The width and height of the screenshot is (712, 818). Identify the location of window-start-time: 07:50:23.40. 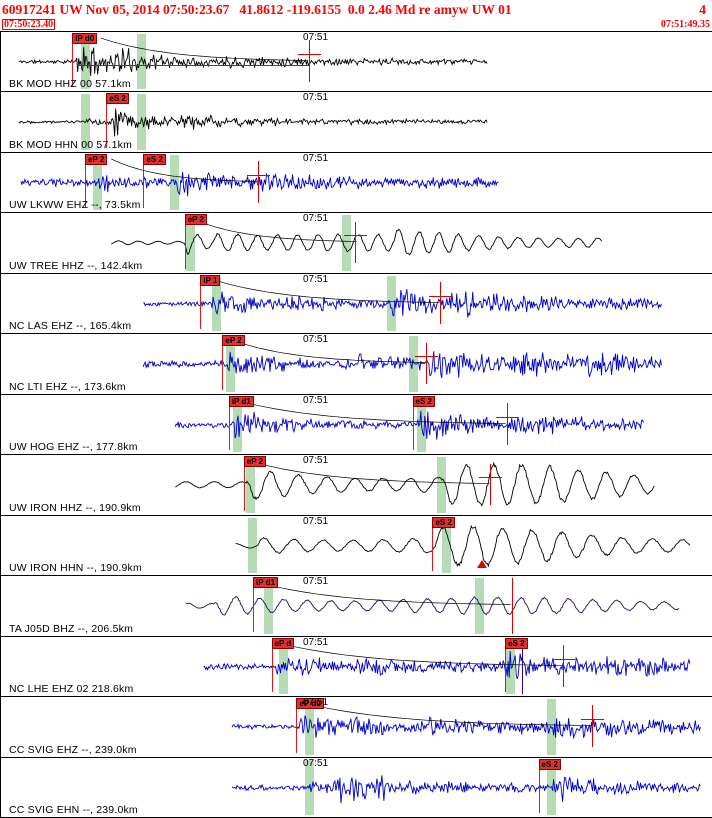
(29, 24).